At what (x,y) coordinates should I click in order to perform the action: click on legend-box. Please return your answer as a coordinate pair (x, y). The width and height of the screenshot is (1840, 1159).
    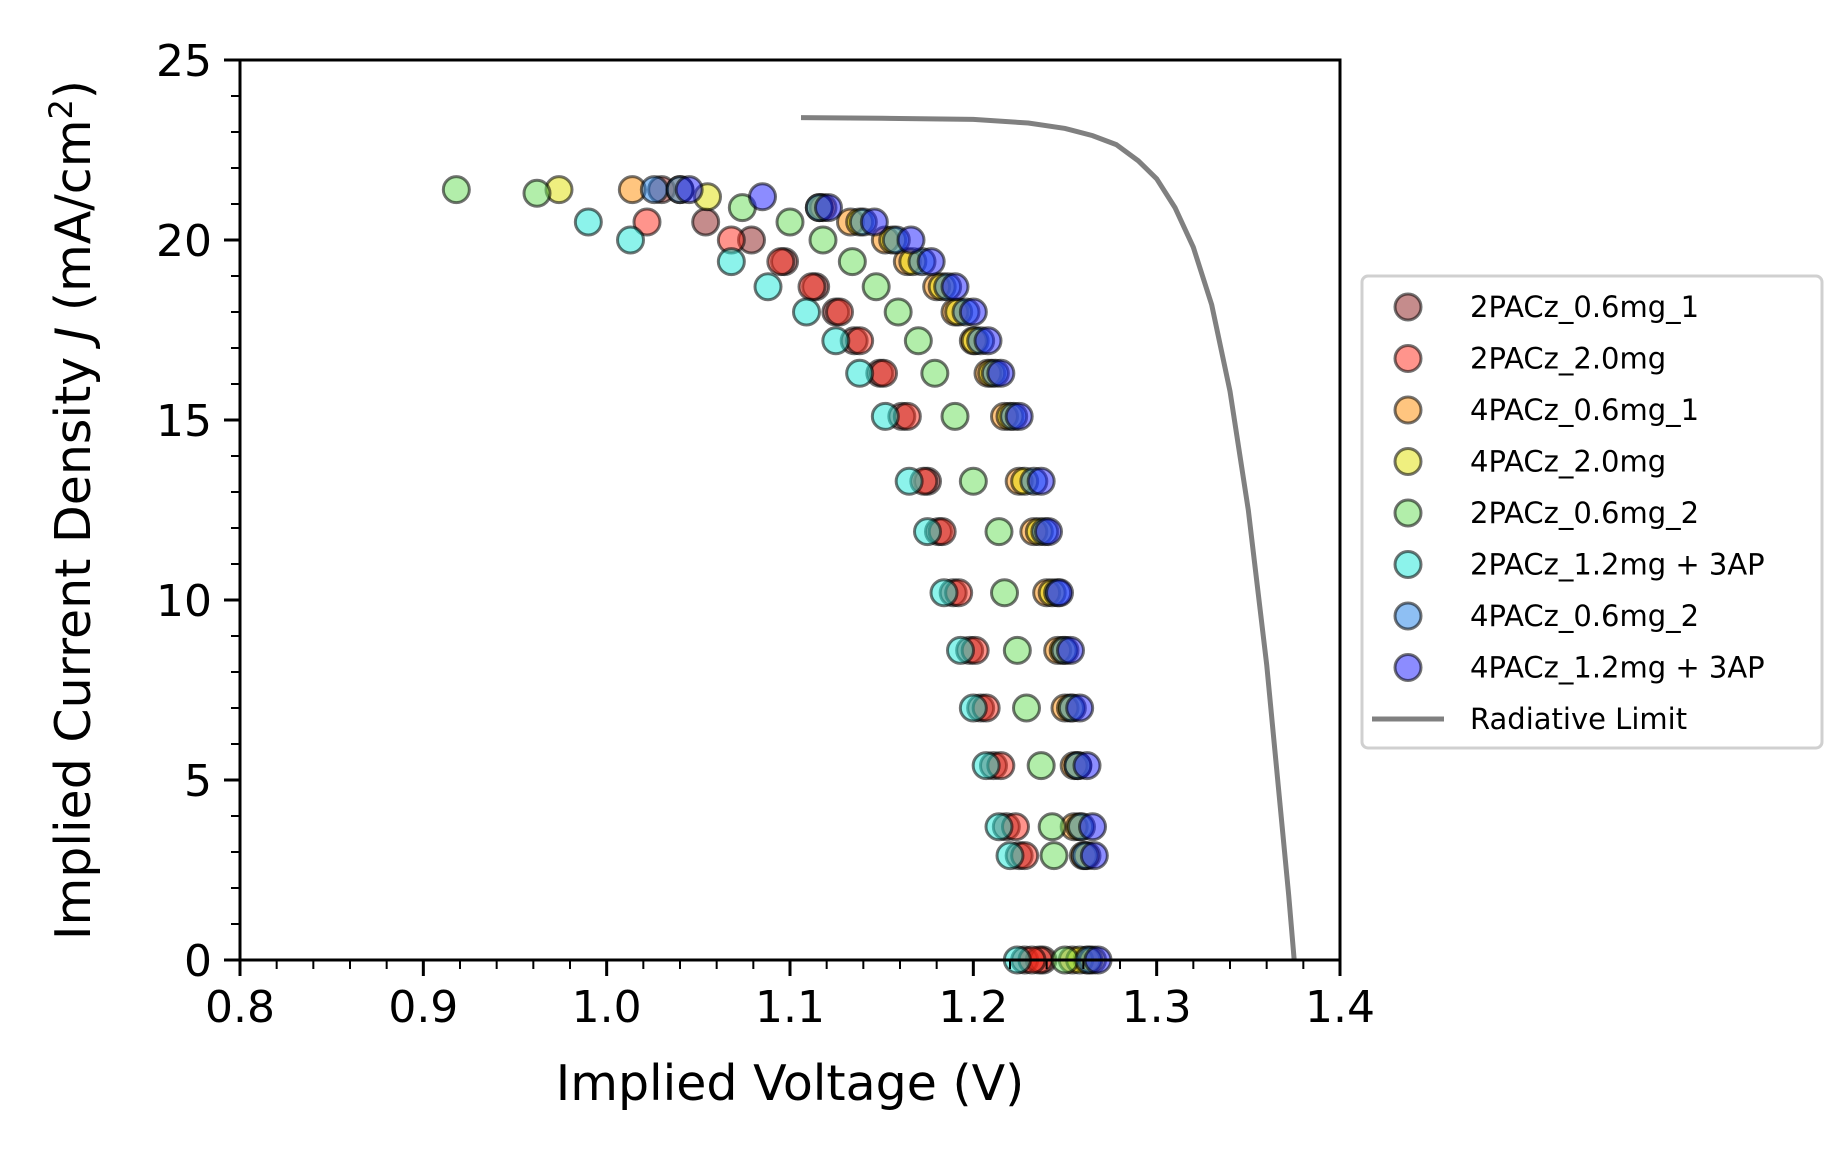
    Looking at the image, I should click on (1592, 512).